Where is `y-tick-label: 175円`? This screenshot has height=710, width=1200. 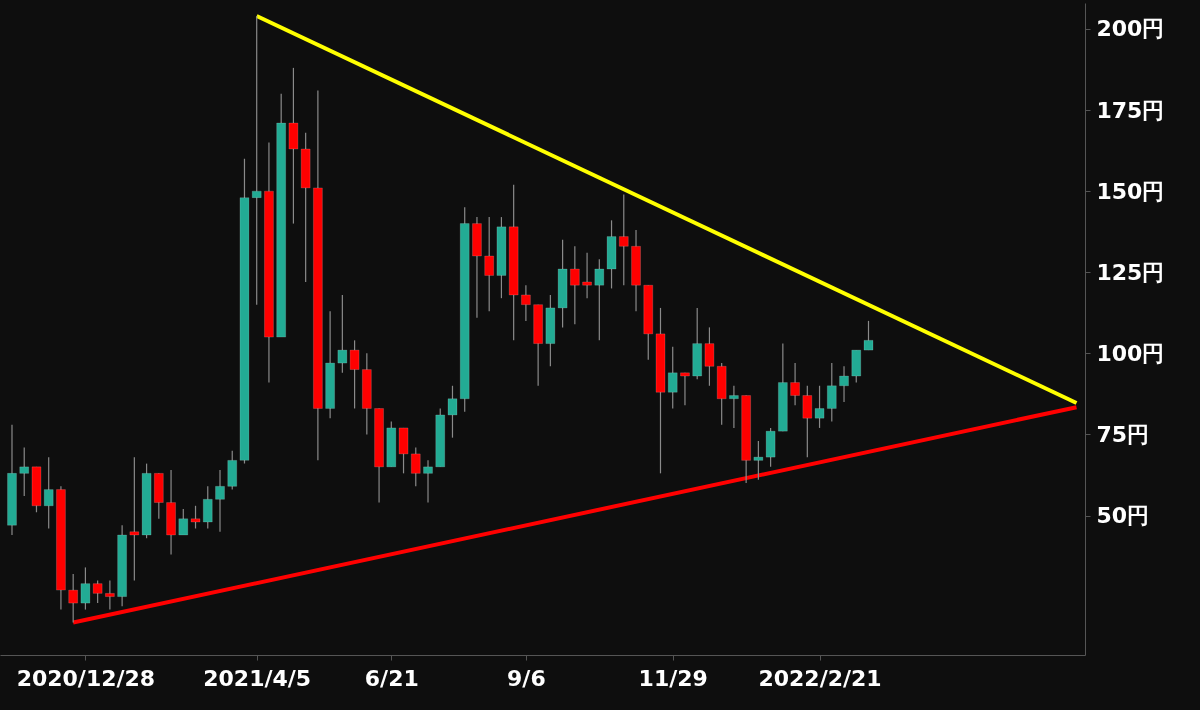 y-tick-label: 175円 is located at coordinates (1130, 110).